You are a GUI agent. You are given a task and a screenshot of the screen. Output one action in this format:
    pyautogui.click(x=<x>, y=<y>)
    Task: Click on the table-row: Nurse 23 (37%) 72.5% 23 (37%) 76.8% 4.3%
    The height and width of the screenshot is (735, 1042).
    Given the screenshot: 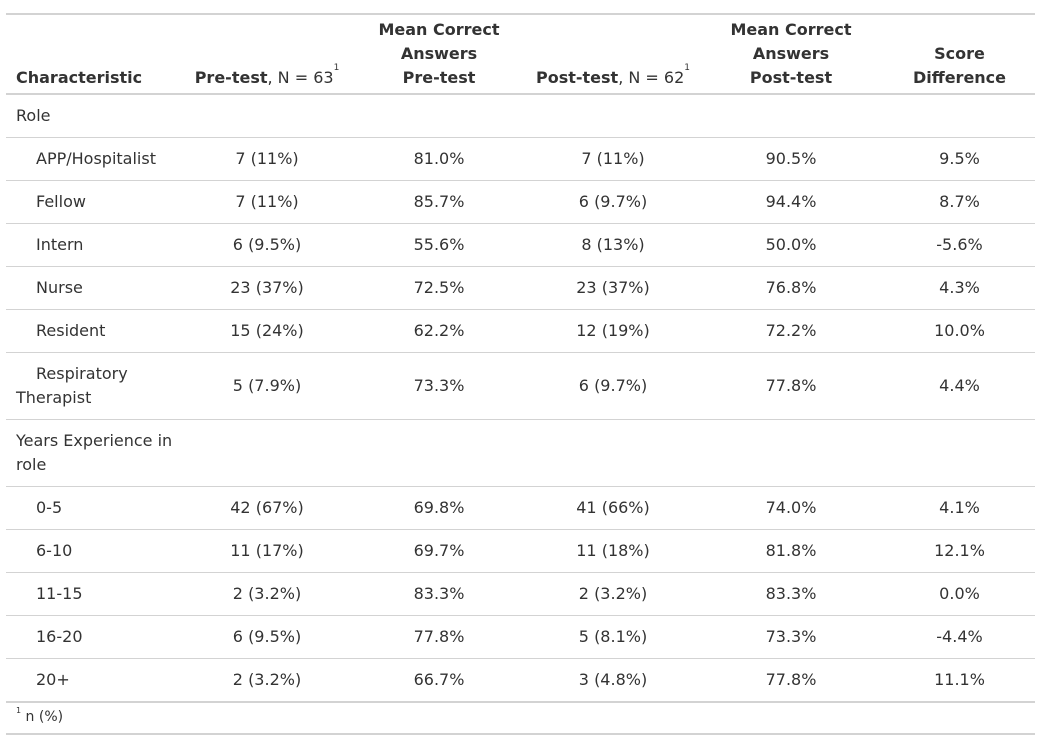 What is the action you would take?
    pyautogui.click(x=520, y=288)
    